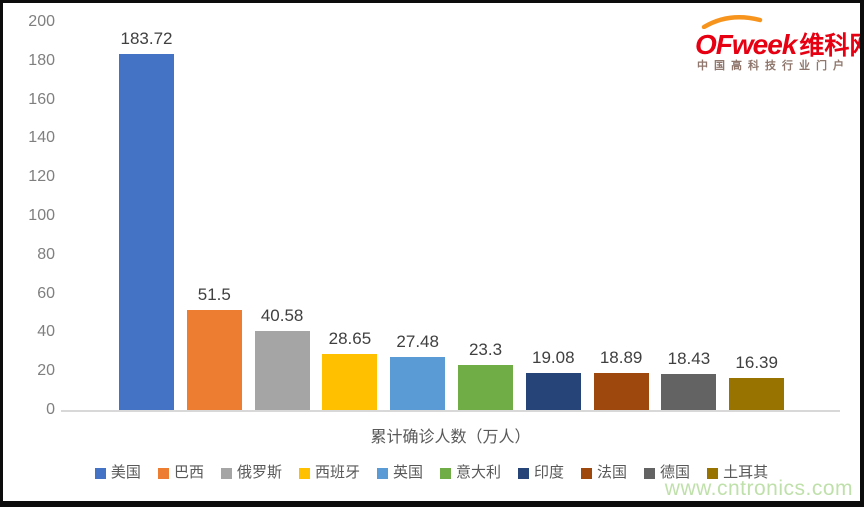  Describe the element at coordinates (350, 339) in the screenshot. I see `bar-value-label-西班牙: 28.65` at that location.